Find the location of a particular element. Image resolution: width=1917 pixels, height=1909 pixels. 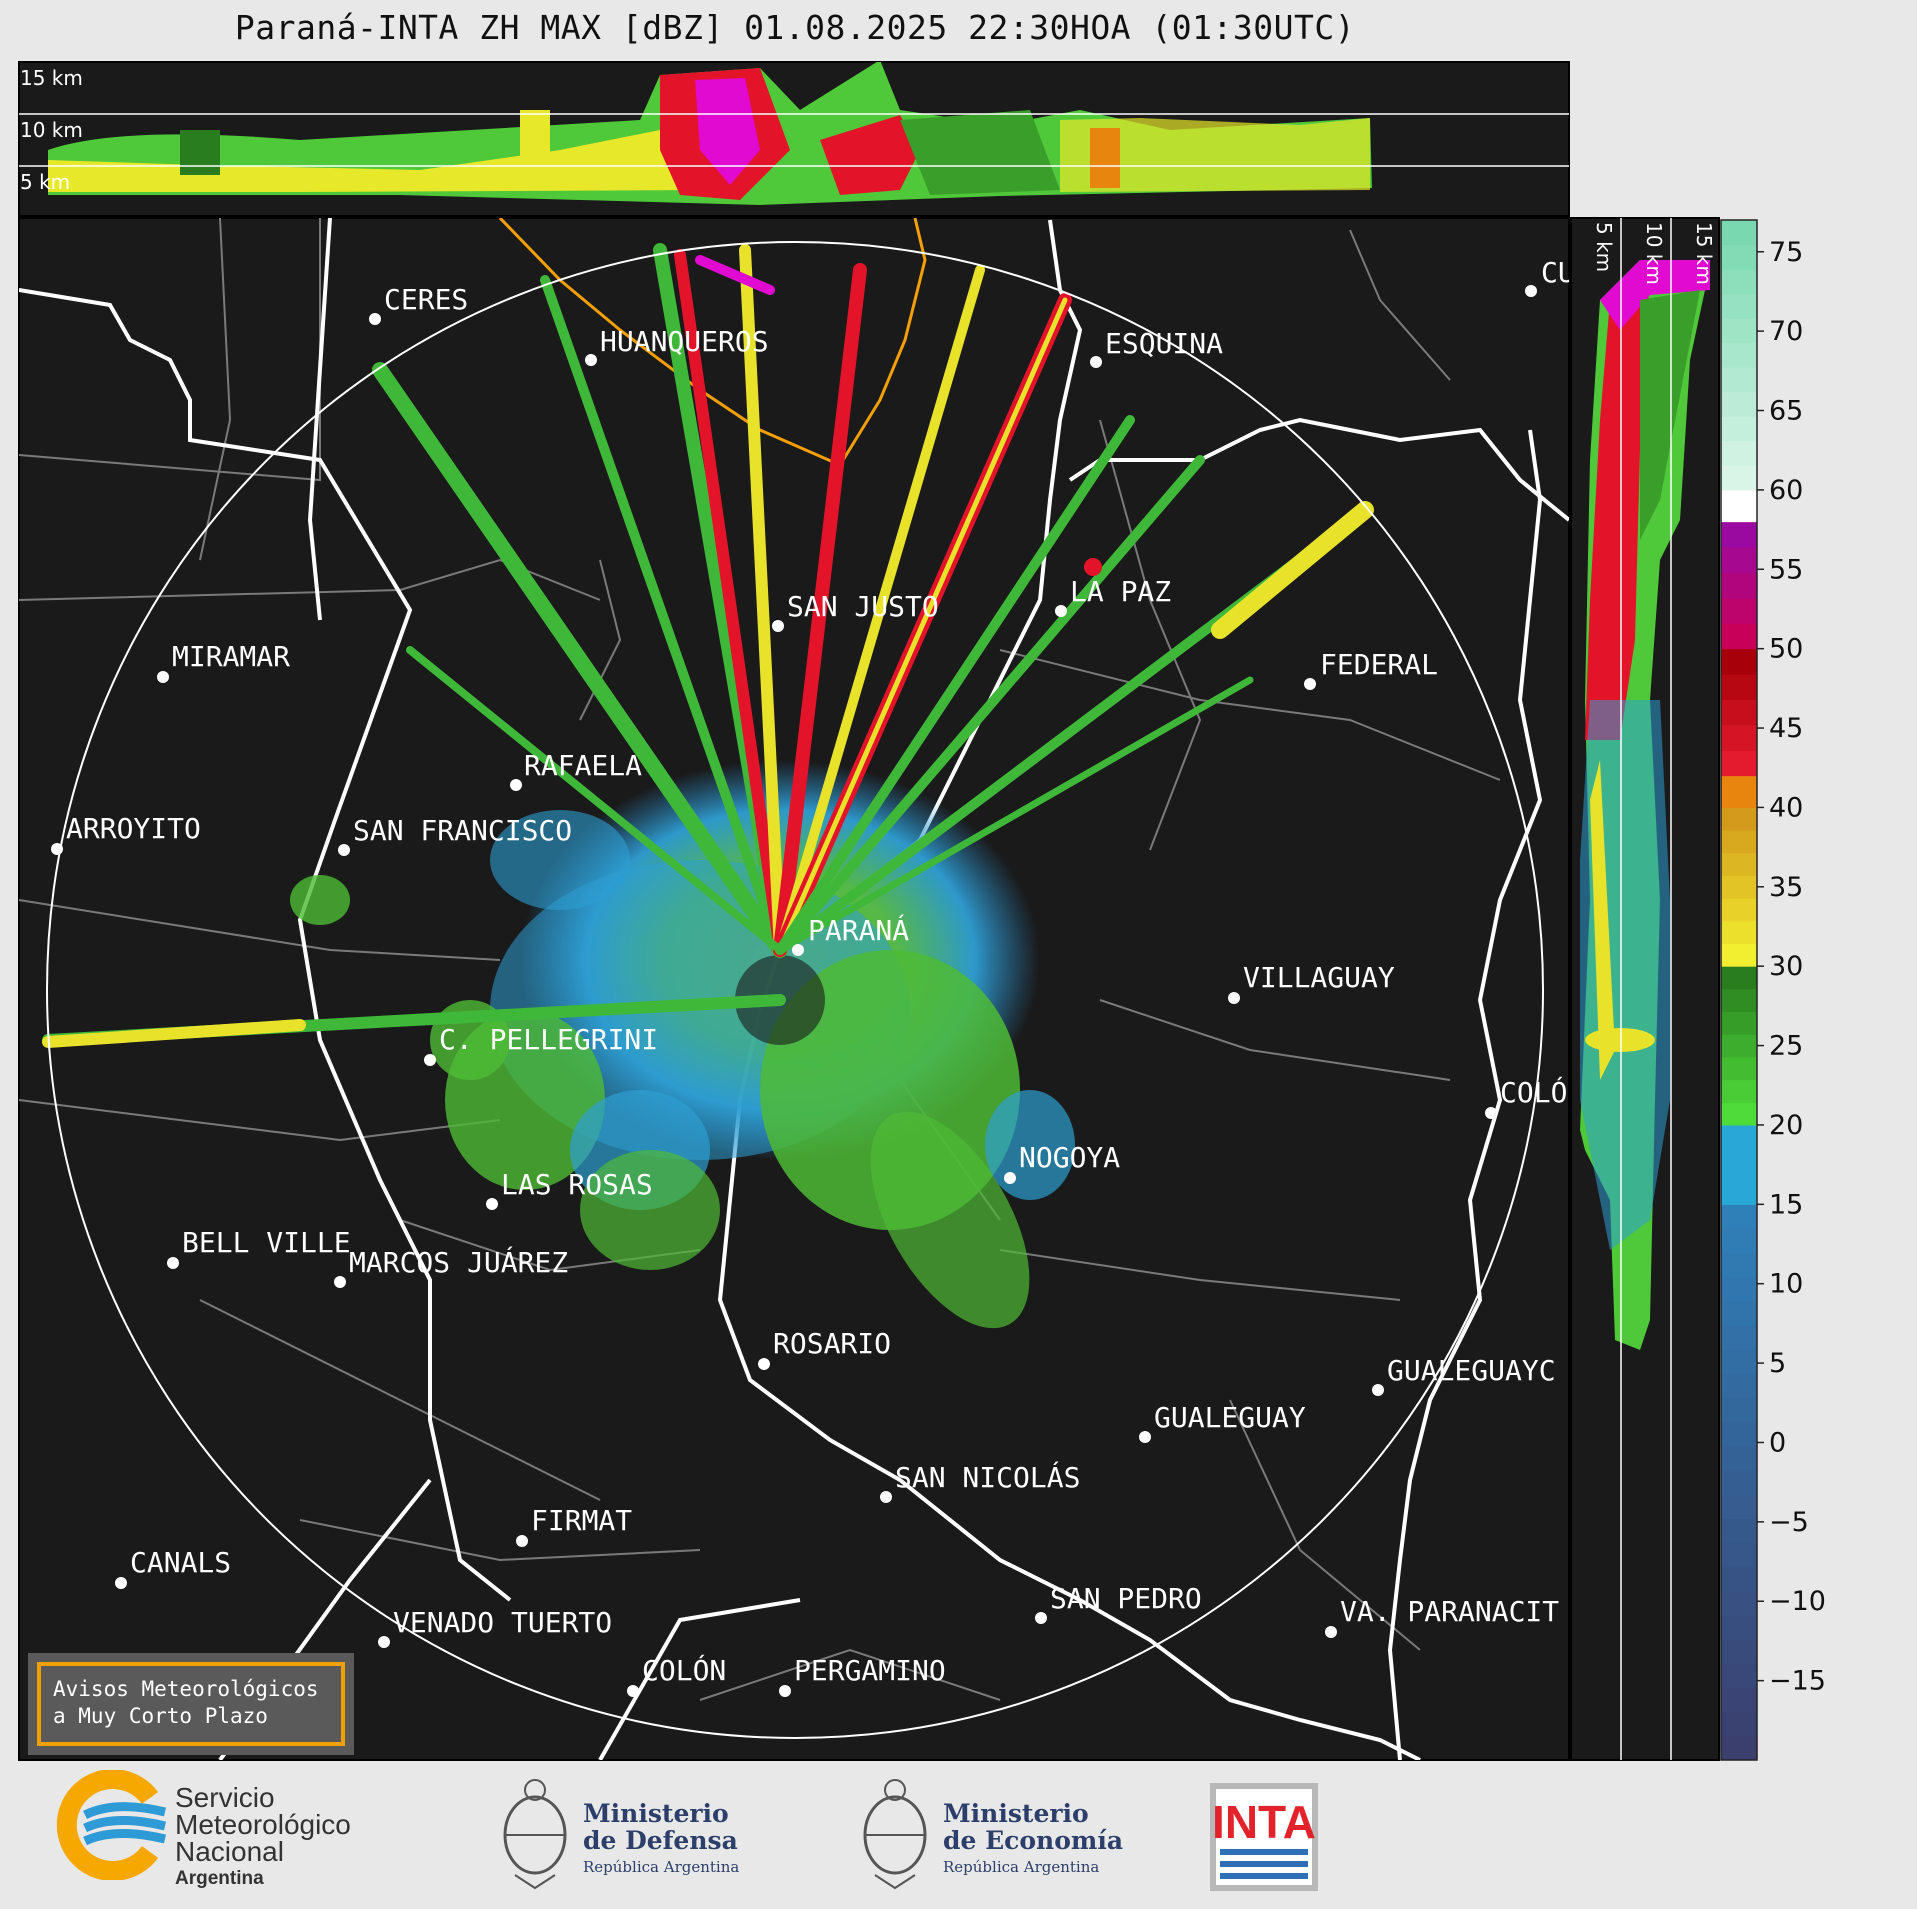

city-la-paz: LA PAZ is located at coordinates (1113, 596).